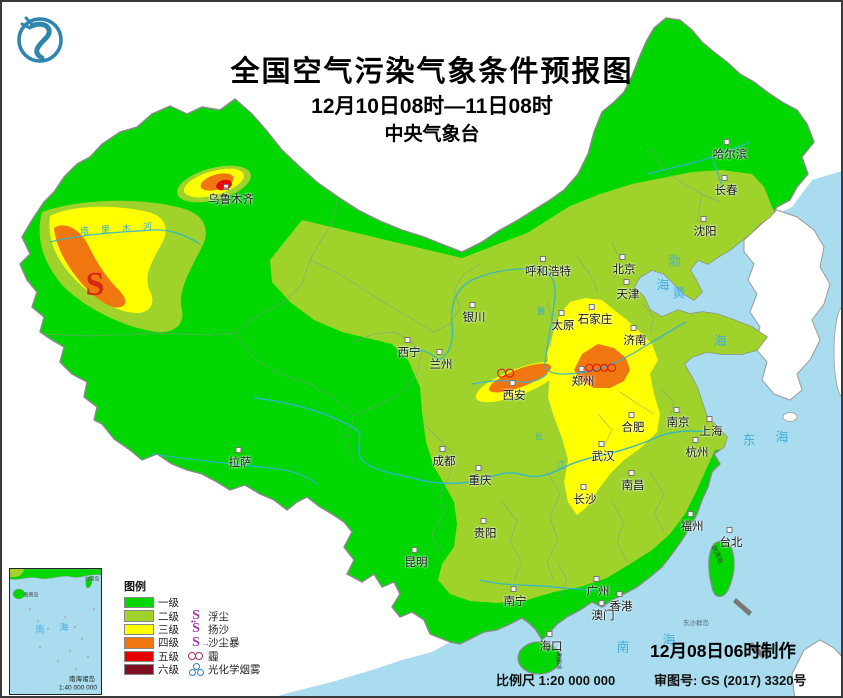 This screenshot has width=843, height=698. I want to click on legend: 图例 一级 二级 S 浮尘三级 •• S 扬沙四级 S → 沙尘暴五级 霾六级 光化学烟雾, so click(200, 628).